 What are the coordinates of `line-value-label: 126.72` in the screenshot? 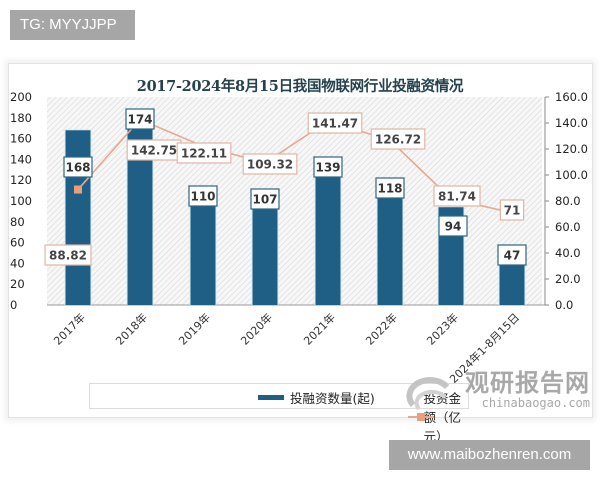 It's located at (398, 140).